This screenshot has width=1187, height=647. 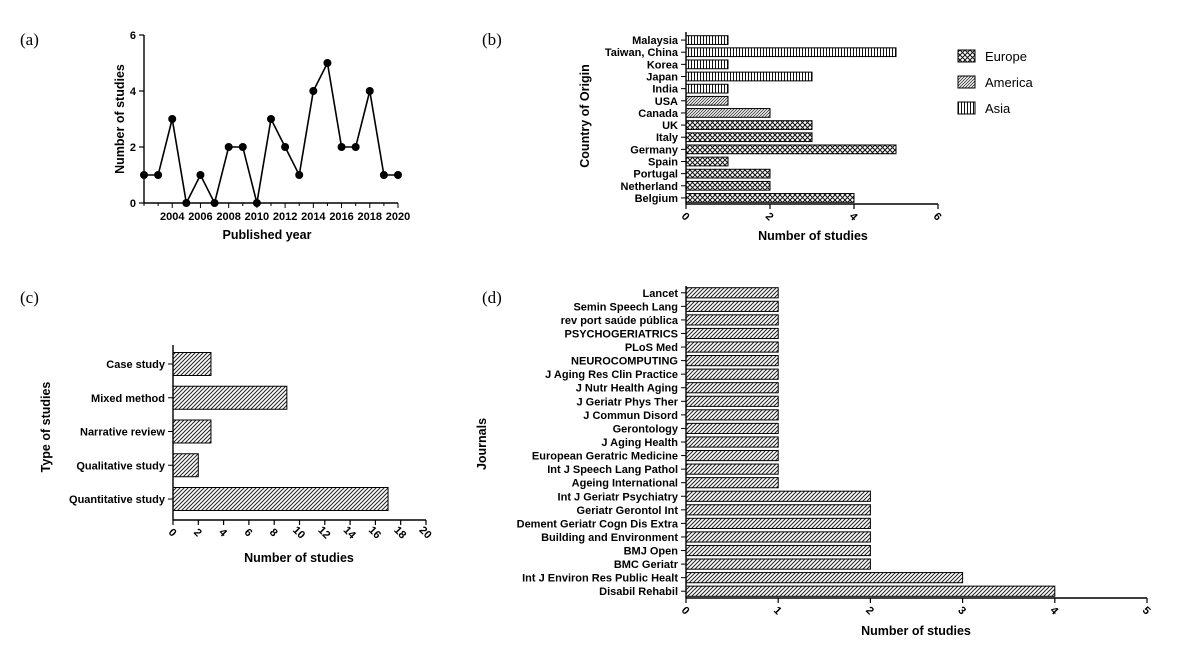 What do you see at coordinates (323, 532) in the screenshot?
I see `panel-c-x-tick-label: 12` at bounding box center [323, 532].